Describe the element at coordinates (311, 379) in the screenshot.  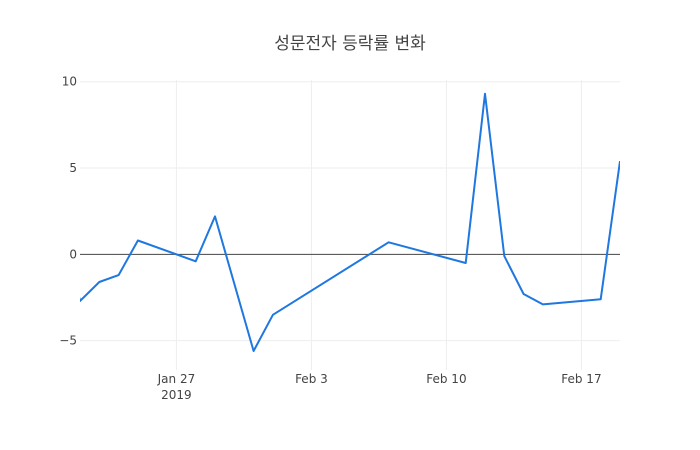
I see `x-tick-label: Feb 3` at that location.